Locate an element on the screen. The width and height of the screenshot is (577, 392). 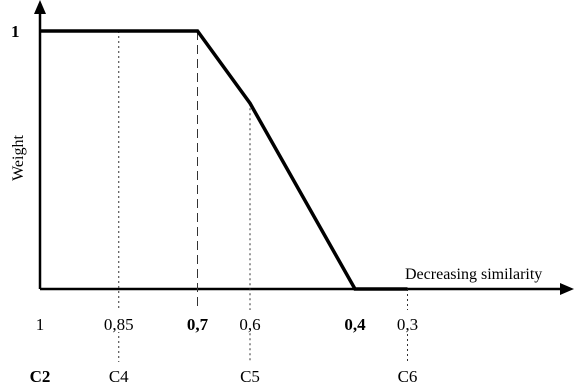
x-tick-label: 0,4 is located at coordinates (355, 324).